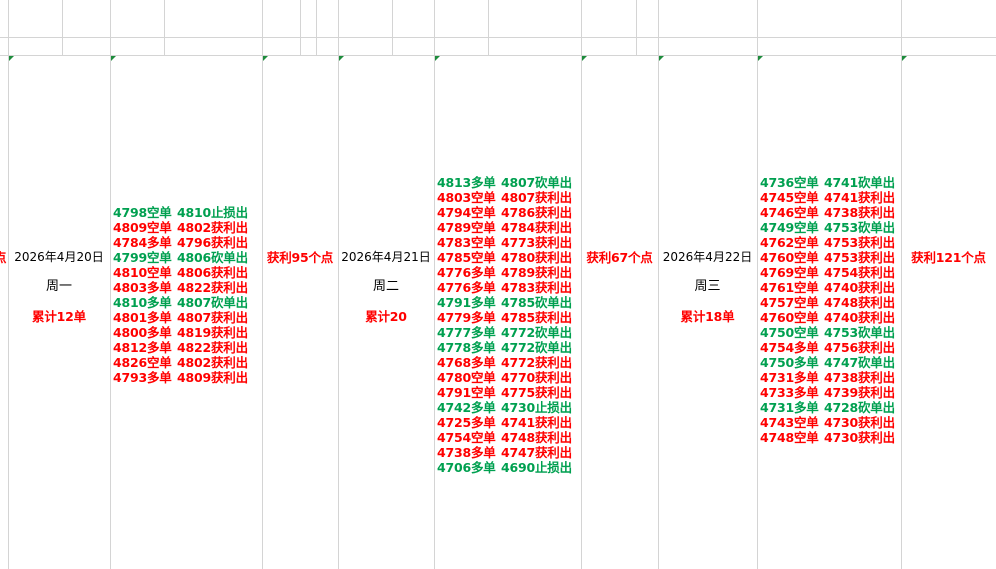 The image size is (996, 569). What do you see at coordinates (789, 407) in the screenshot?
I see `trade-entry: 4731多单` at bounding box center [789, 407].